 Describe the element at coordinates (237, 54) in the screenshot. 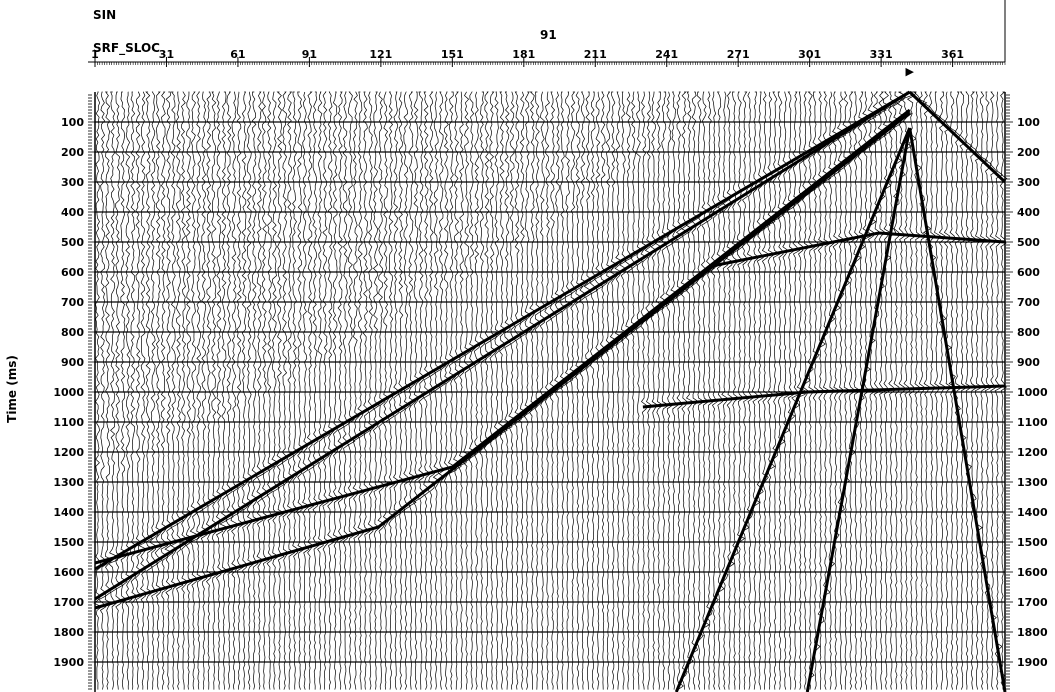

I see `x-tick-label: 61` at that location.